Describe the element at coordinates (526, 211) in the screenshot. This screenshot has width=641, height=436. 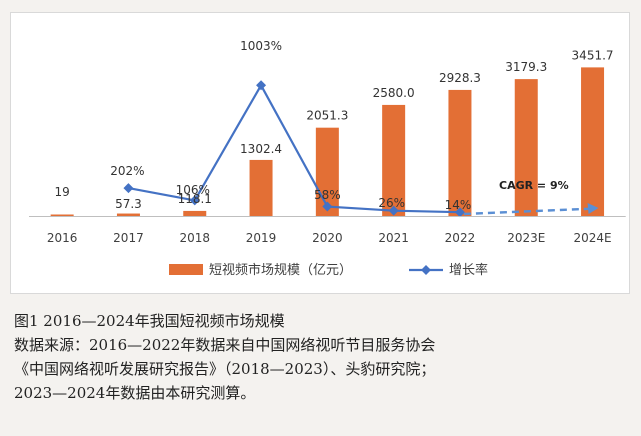
I see `cagr-dashed-line` at that location.